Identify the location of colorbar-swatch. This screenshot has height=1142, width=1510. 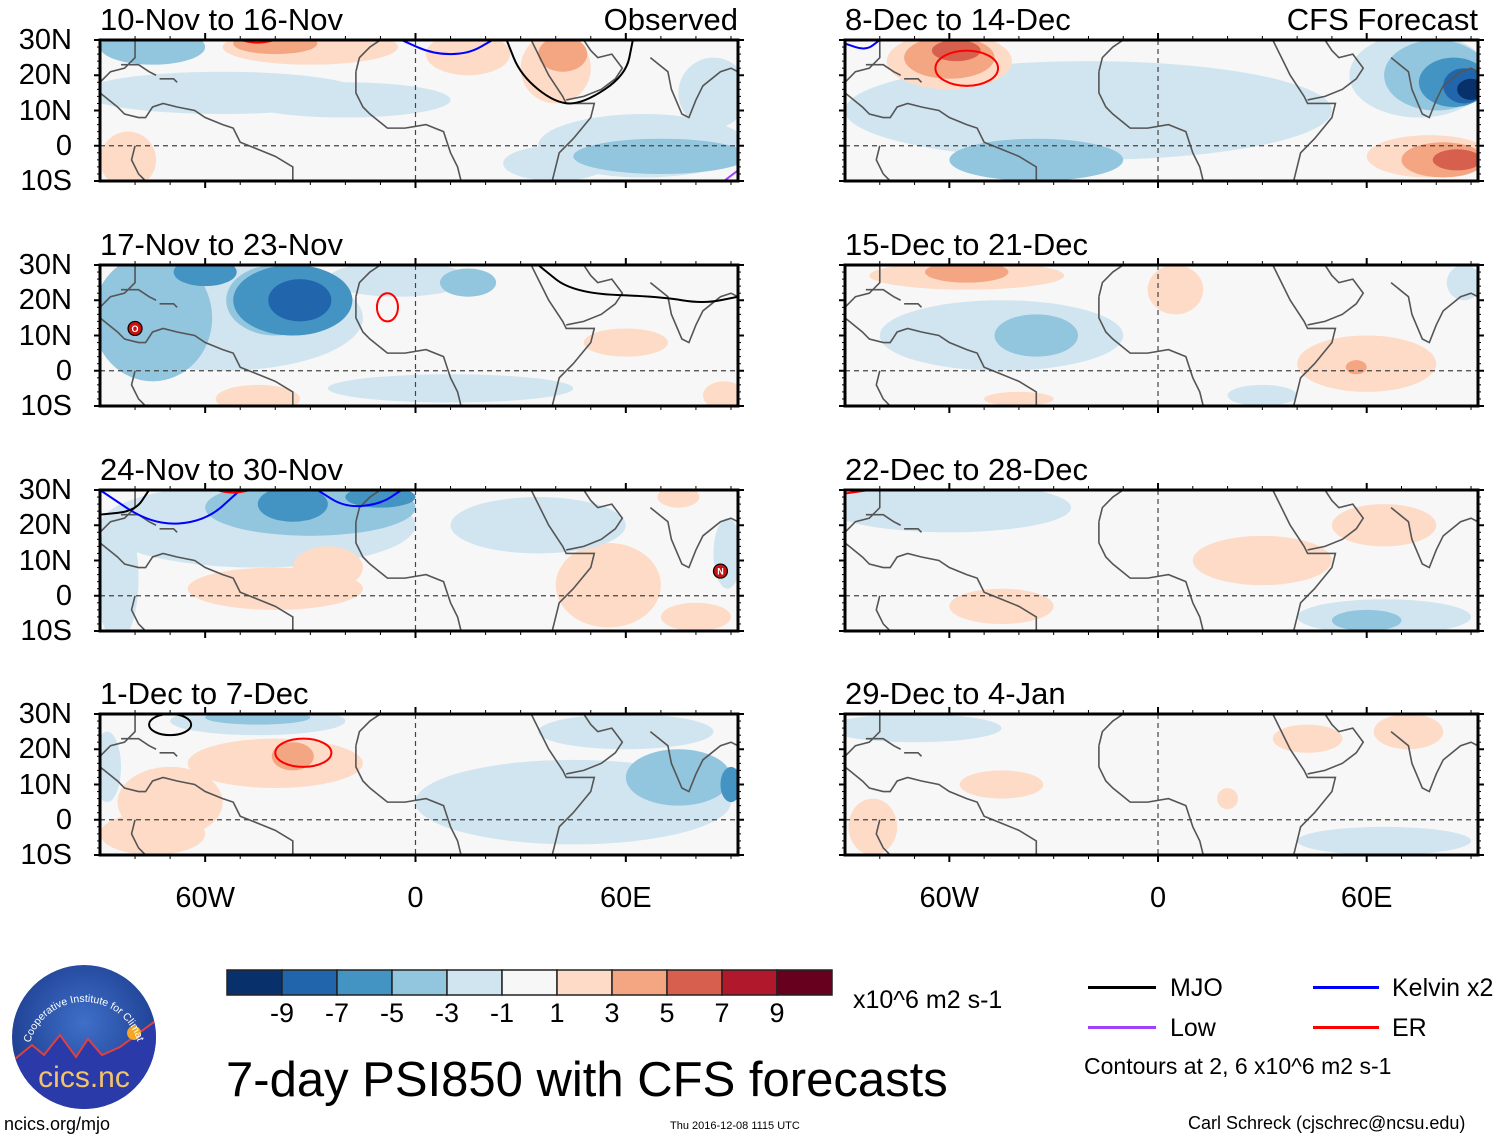
(584, 982).